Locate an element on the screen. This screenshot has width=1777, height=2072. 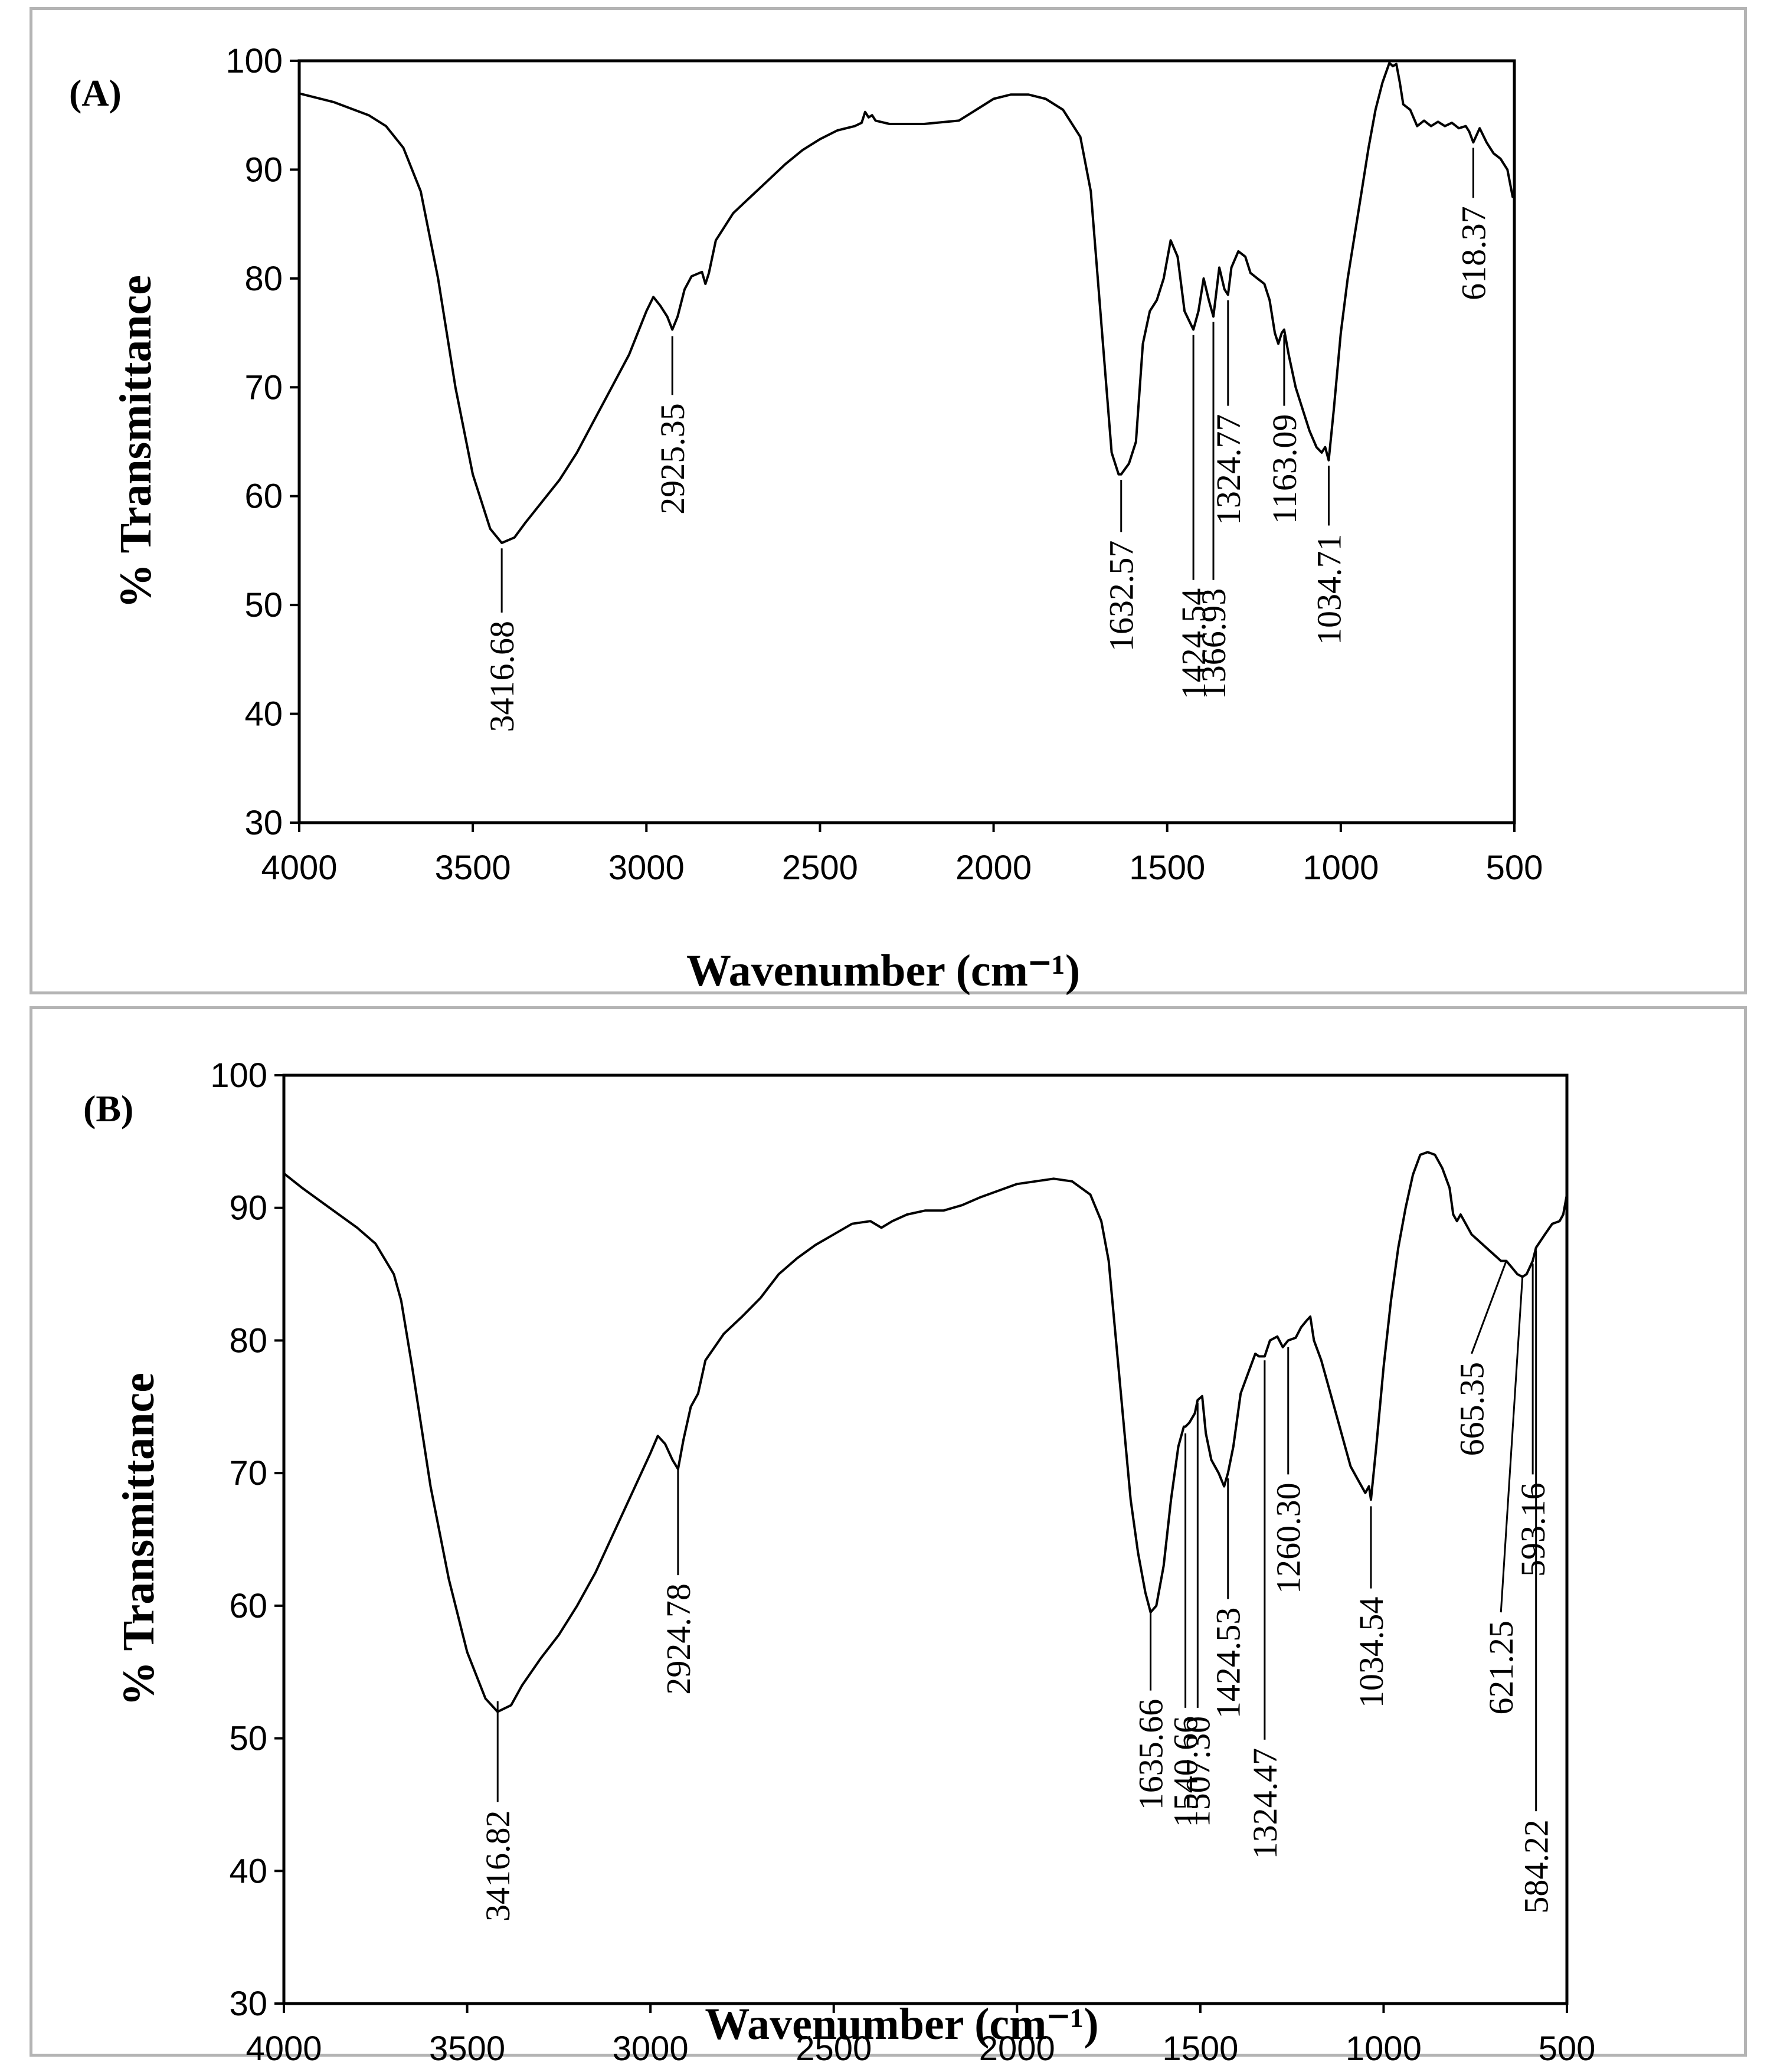
peak-label: 618.37 is located at coordinates (1473, 253).